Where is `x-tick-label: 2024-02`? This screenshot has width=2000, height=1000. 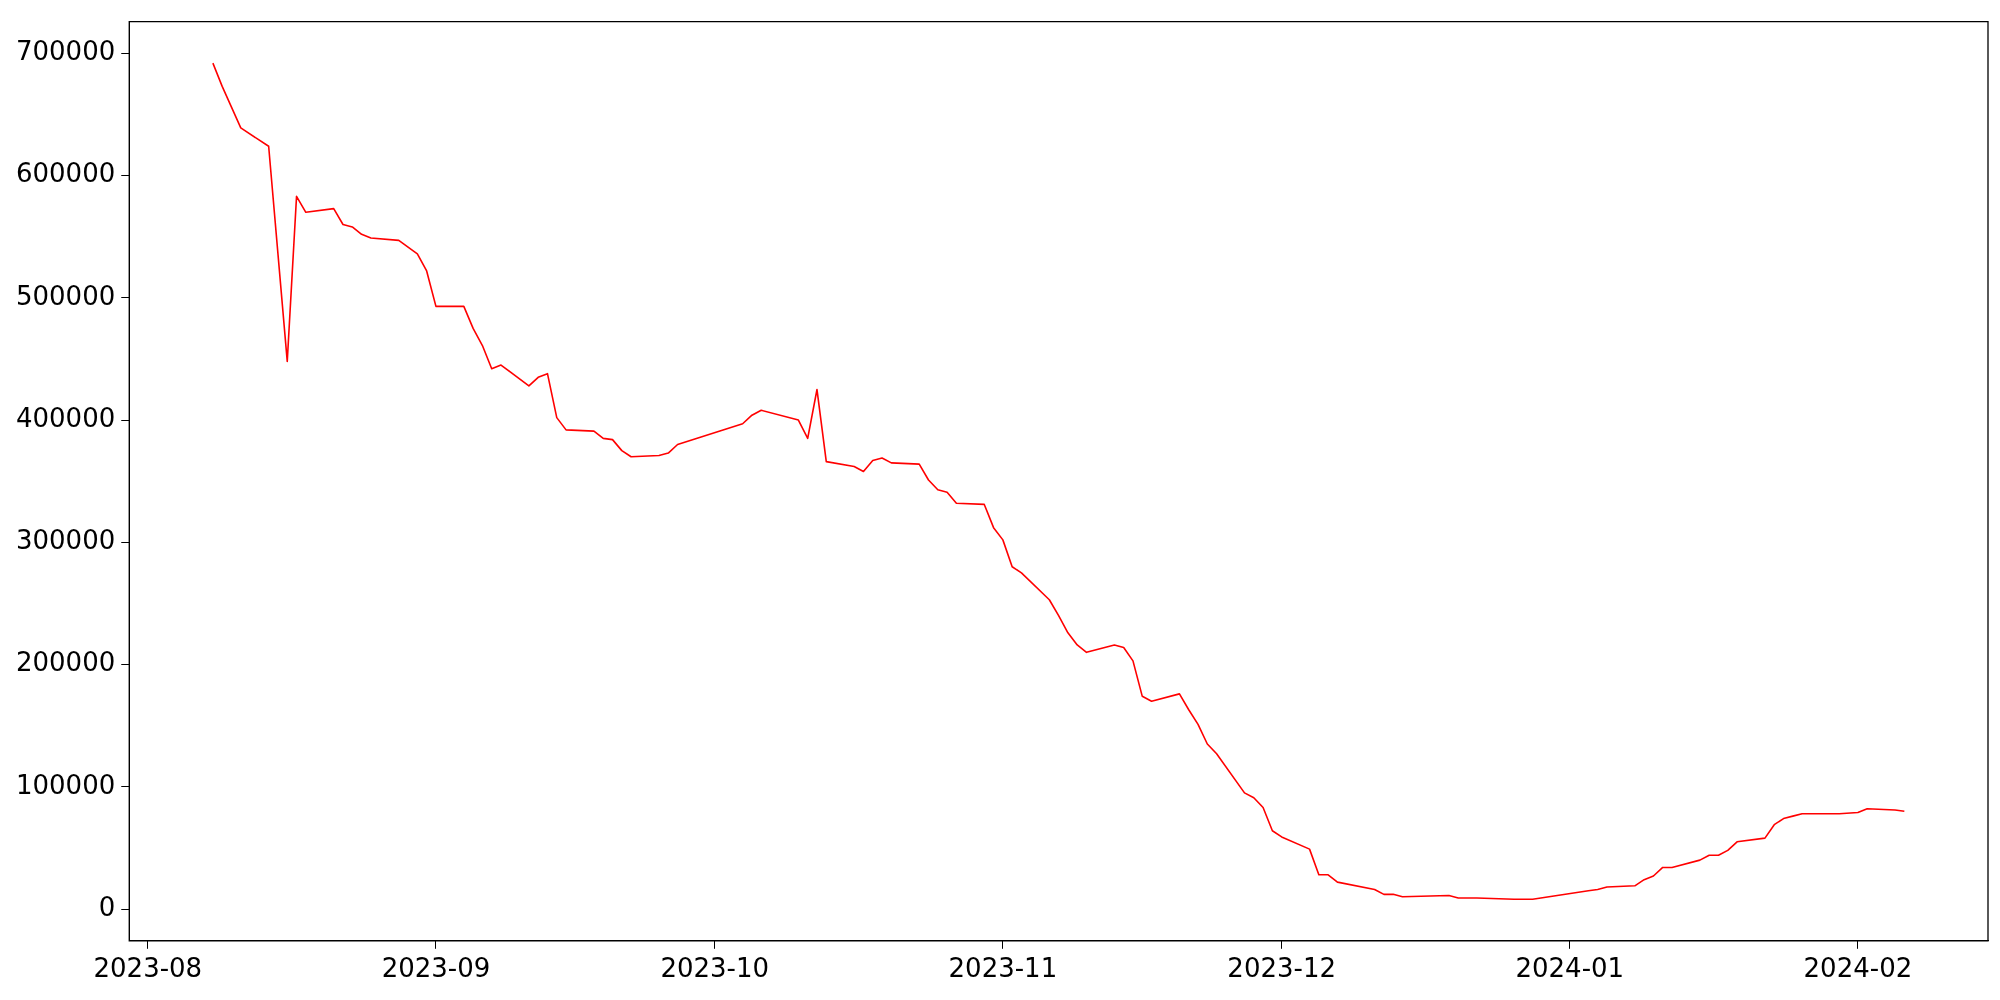
x-tick-label: 2024-02 is located at coordinates (1858, 968).